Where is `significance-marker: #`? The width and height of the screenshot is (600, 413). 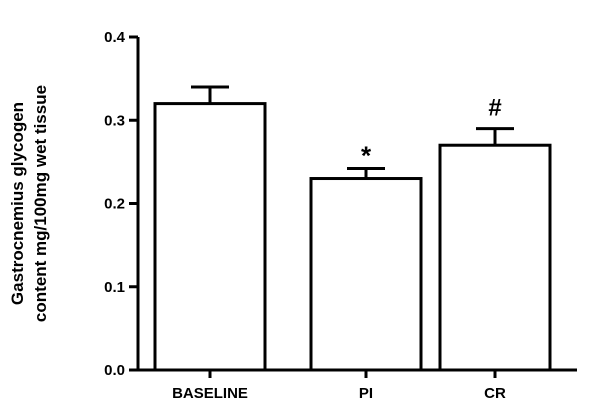
significance-marker: # is located at coordinates (494, 108).